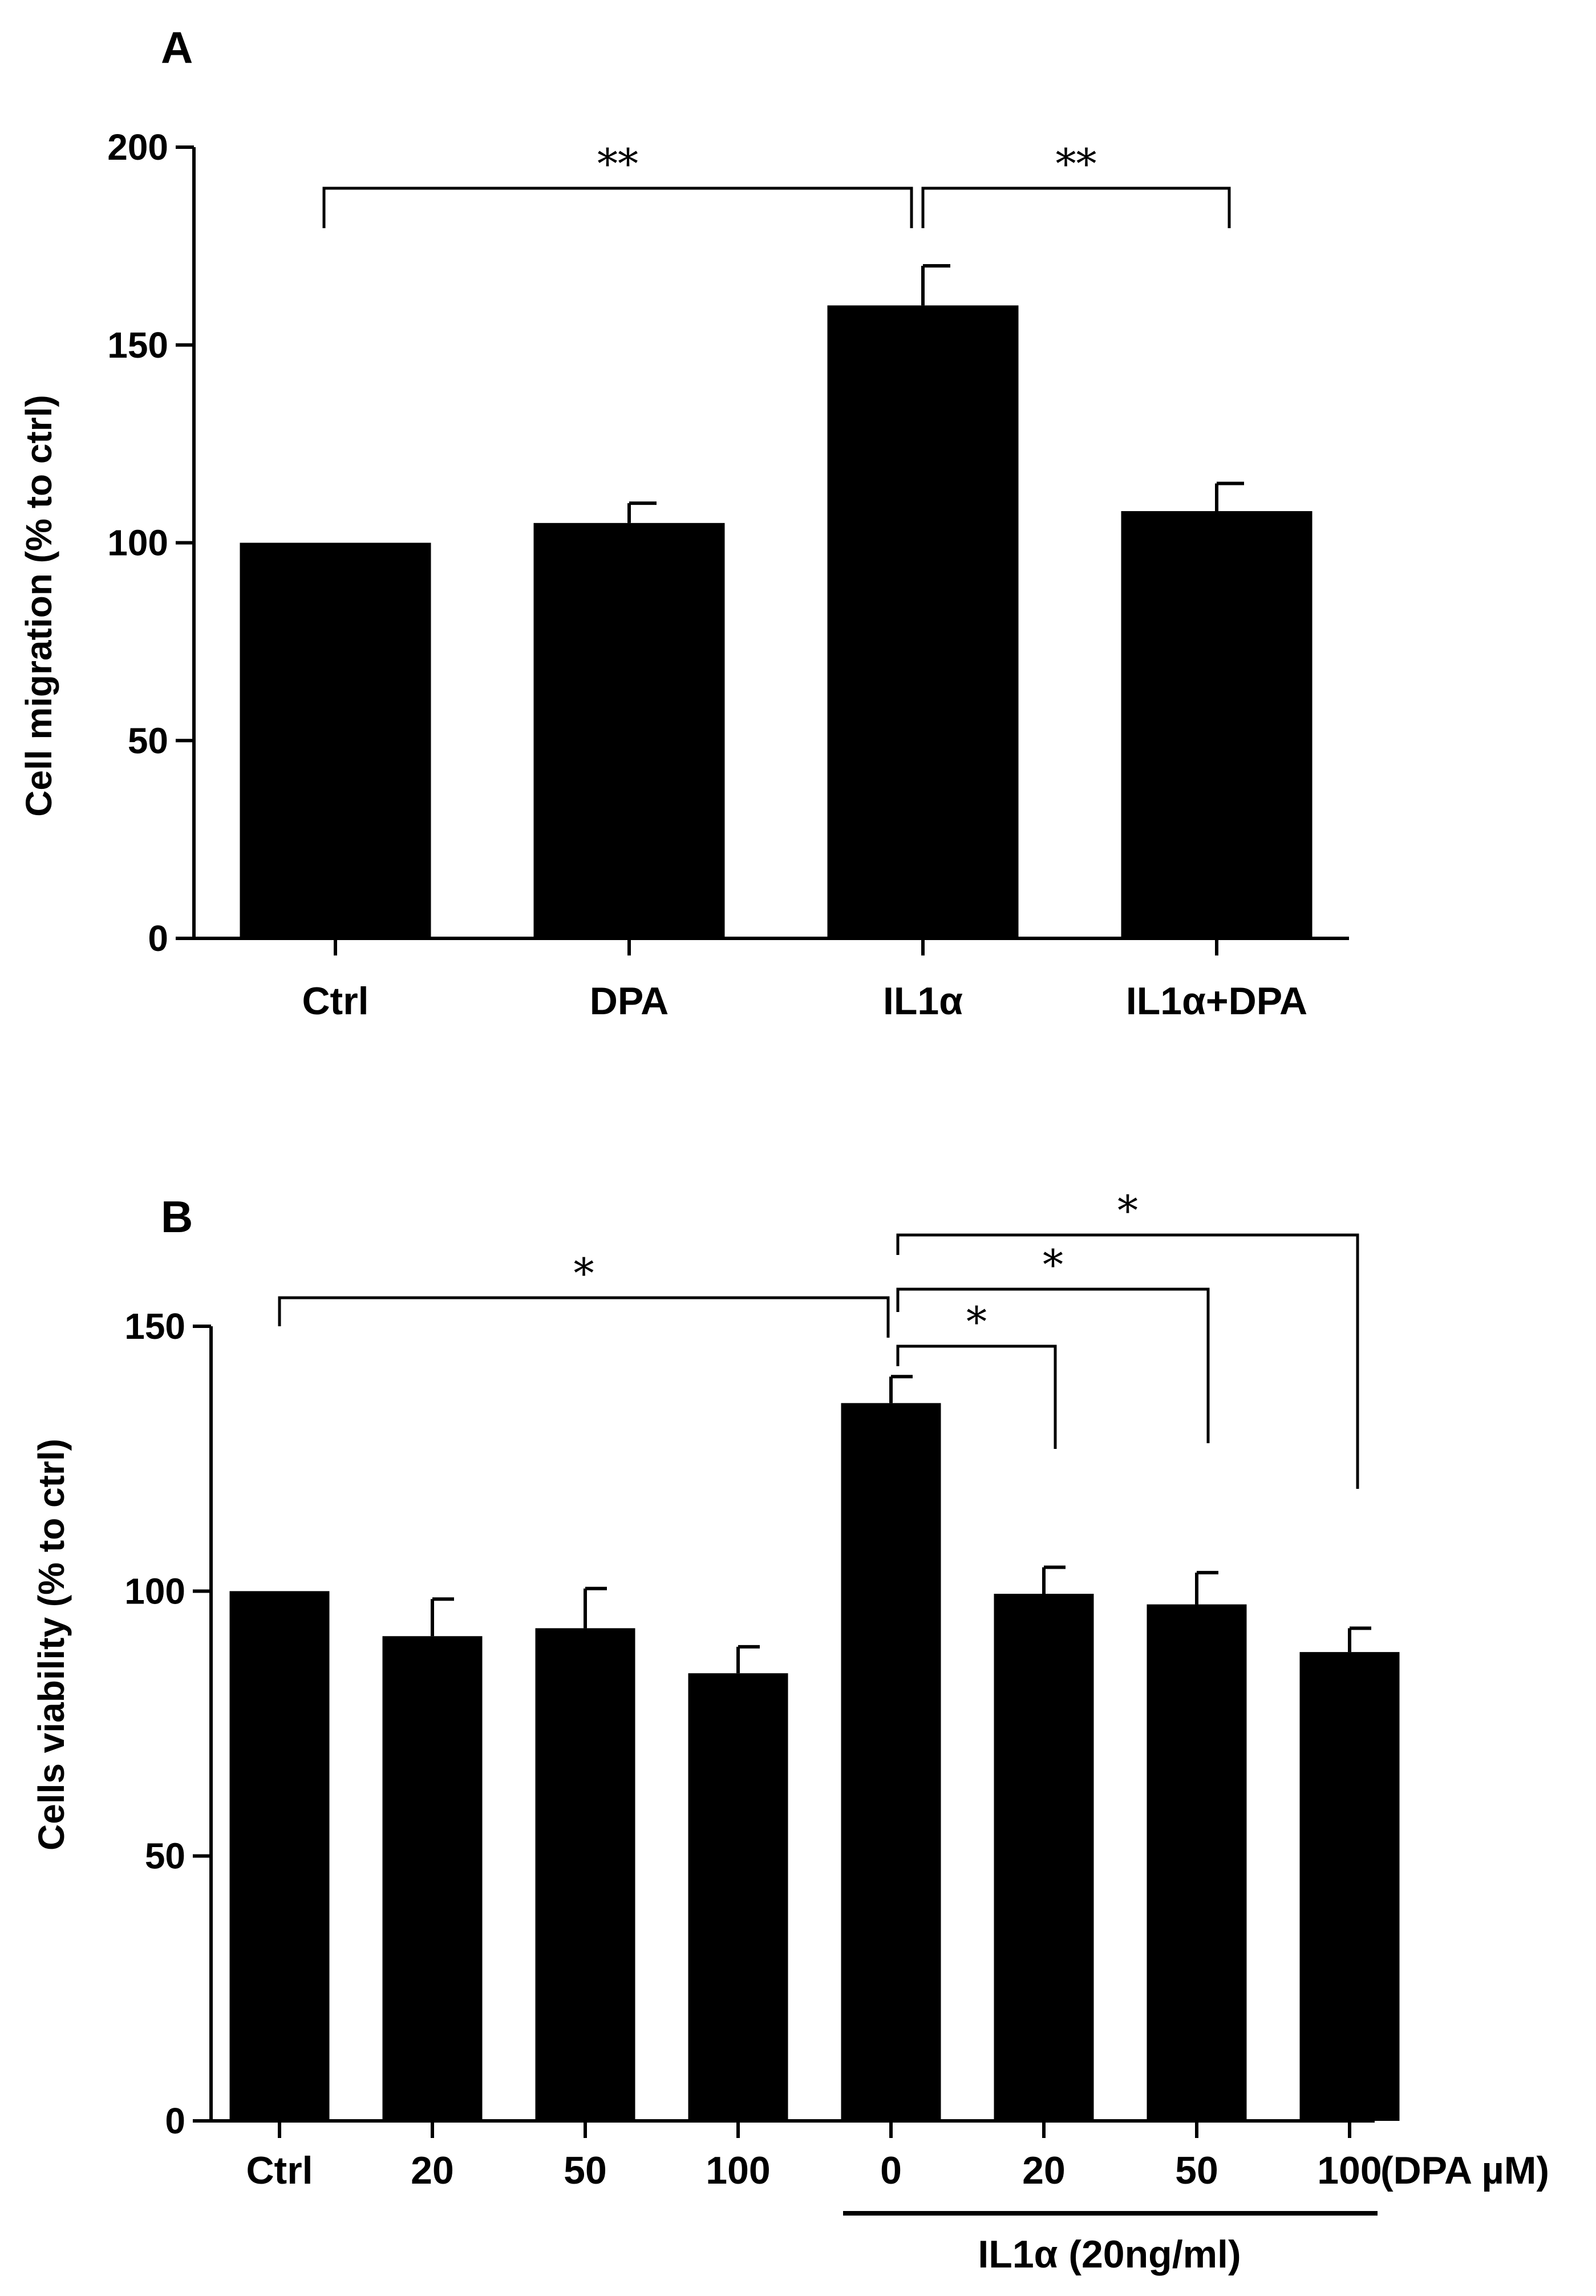  Describe the element at coordinates (38, 606) in the screenshot. I see `panel-a-y-axis-title: Cell migration (% to ctrl)` at that location.